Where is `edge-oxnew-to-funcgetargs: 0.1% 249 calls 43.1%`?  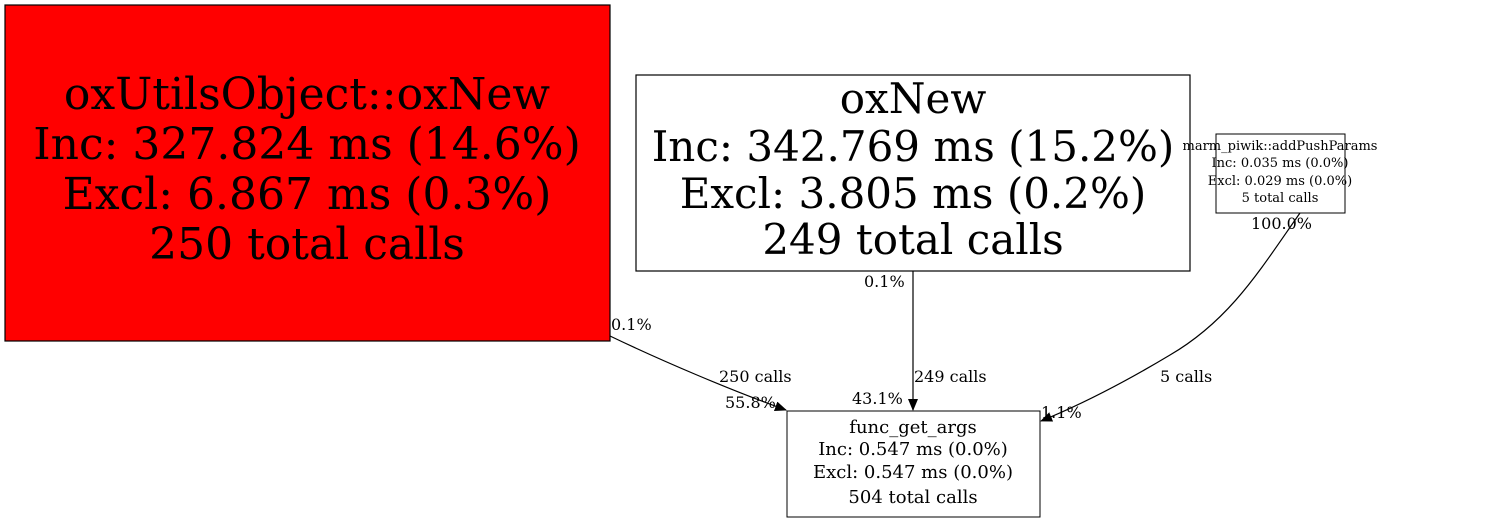 edge-oxnew-to-funcgetargs: 0.1% 249 calls 43.1% is located at coordinates (919, 341).